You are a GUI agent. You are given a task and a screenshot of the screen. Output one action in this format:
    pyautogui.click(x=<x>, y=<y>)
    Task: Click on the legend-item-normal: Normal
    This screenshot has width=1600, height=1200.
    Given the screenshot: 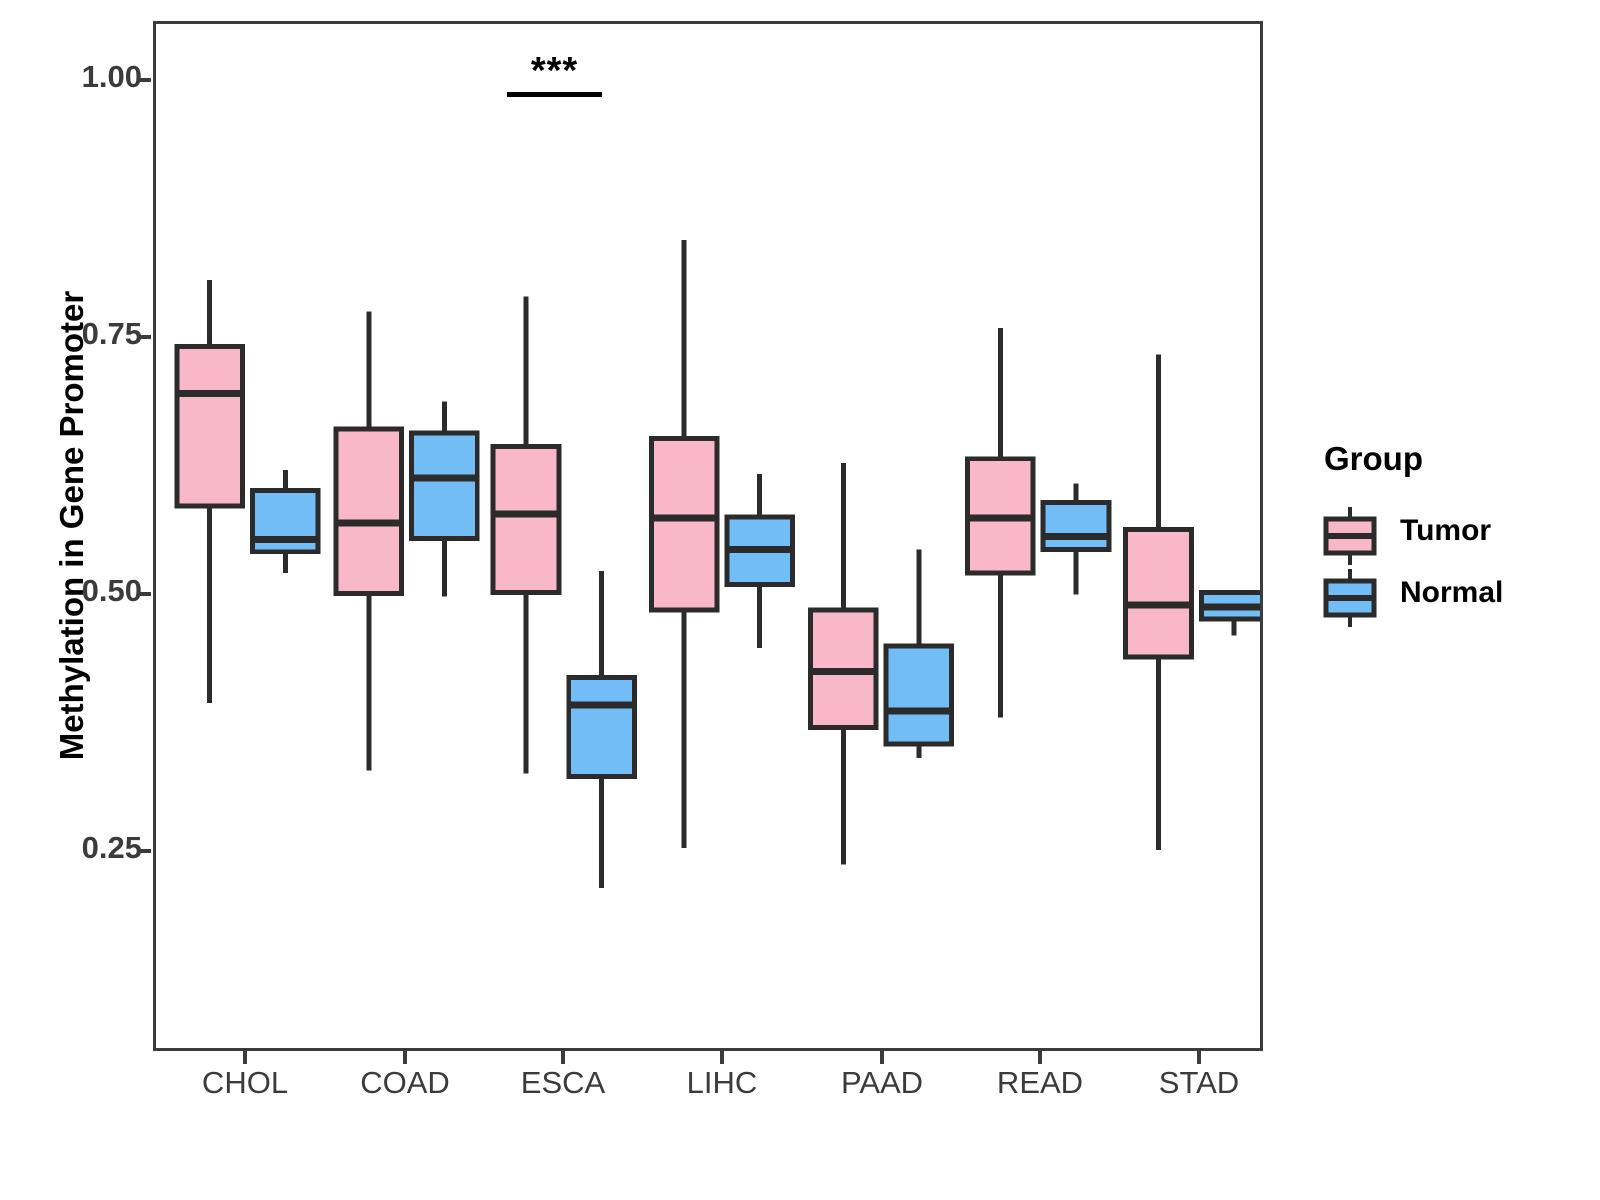 What is the action you would take?
    pyautogui.click(x=1452, y=594)
    